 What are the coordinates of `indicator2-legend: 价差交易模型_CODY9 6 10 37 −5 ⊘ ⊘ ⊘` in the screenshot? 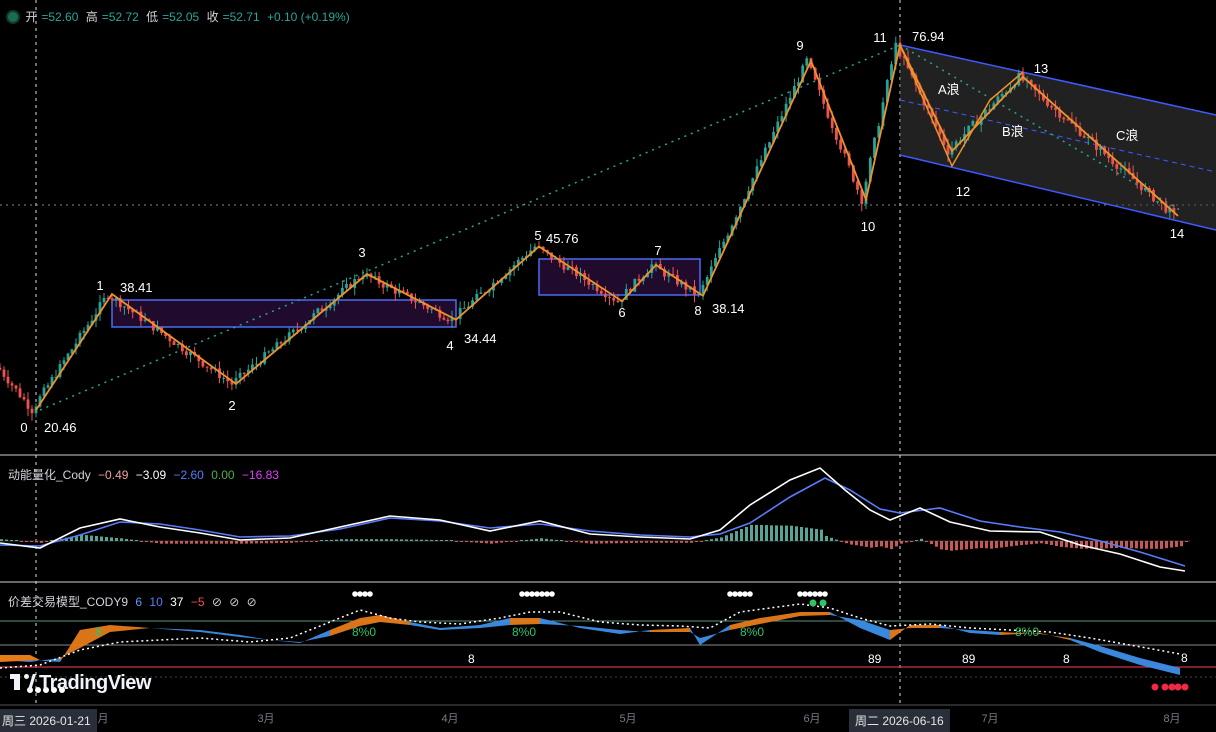 It's located at (134, 601).